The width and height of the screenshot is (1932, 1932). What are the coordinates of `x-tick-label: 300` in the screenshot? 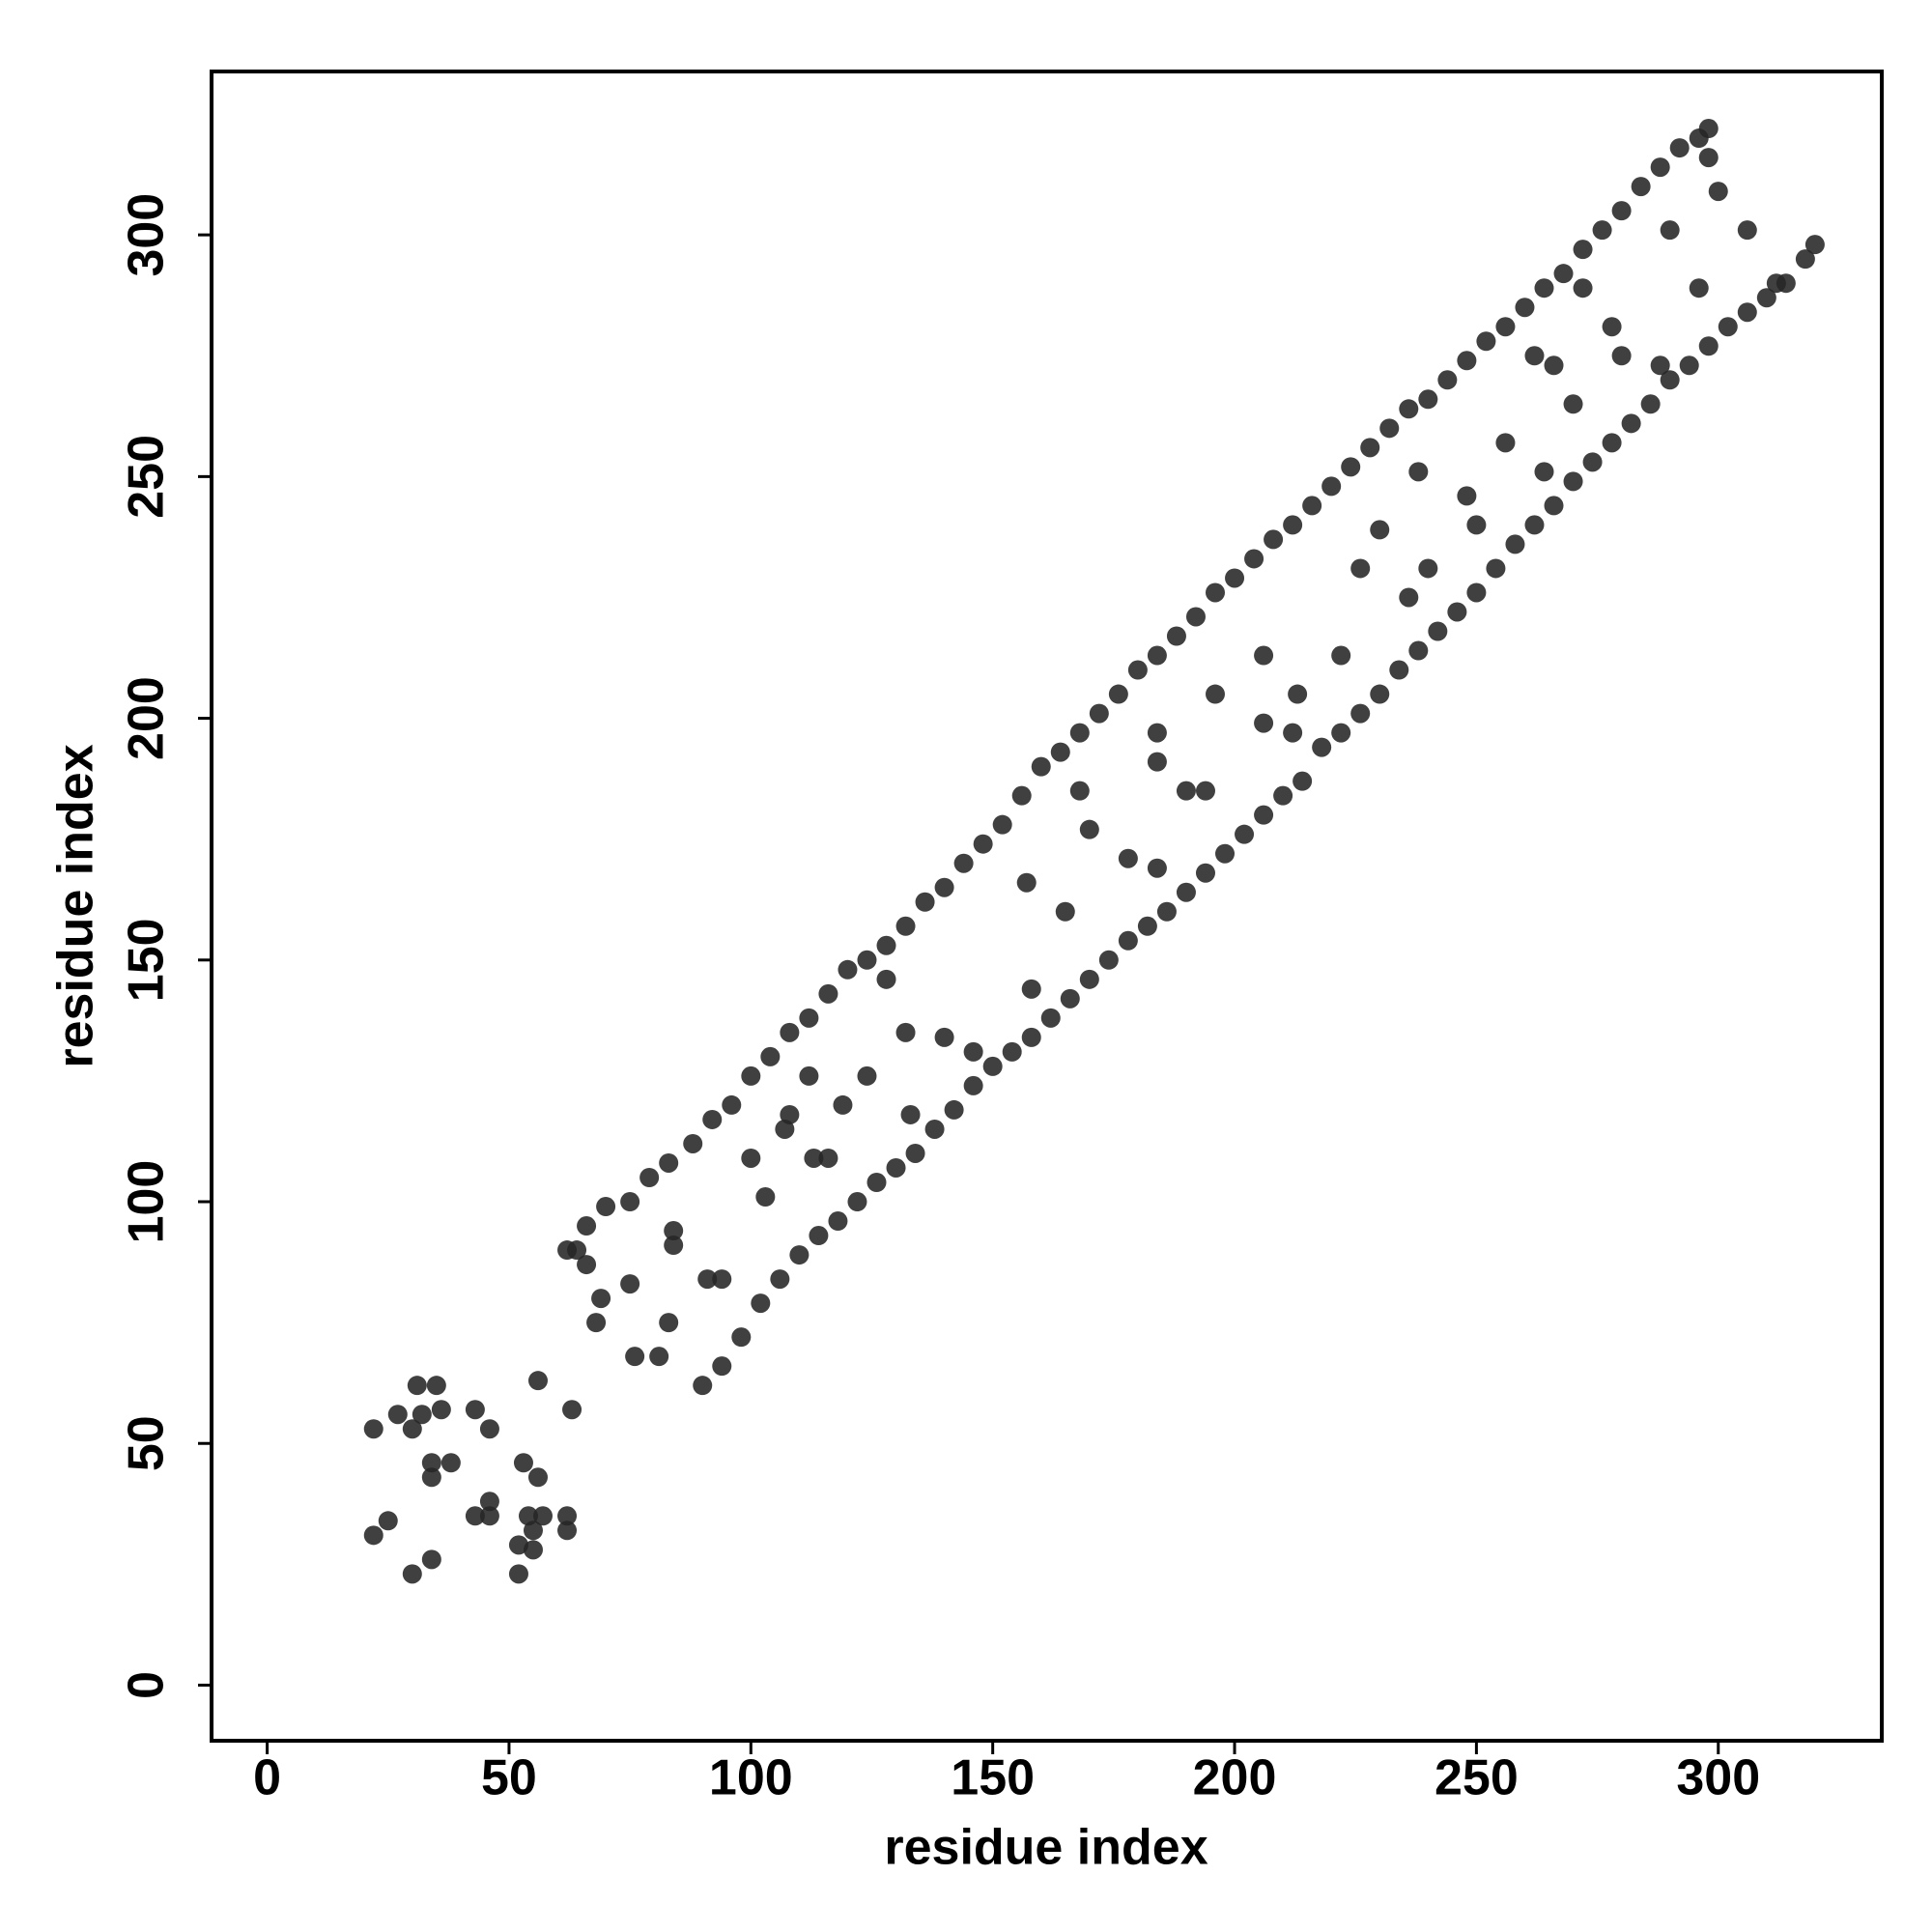 It's located at (1718, 1778).